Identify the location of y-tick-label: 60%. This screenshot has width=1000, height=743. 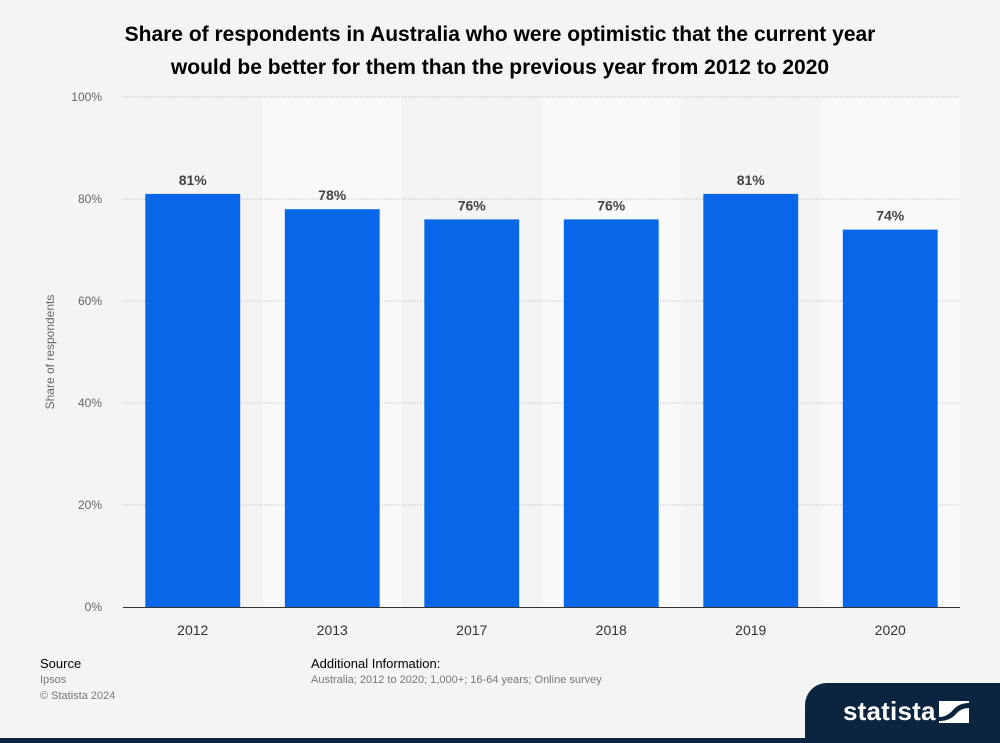
(90, 301).